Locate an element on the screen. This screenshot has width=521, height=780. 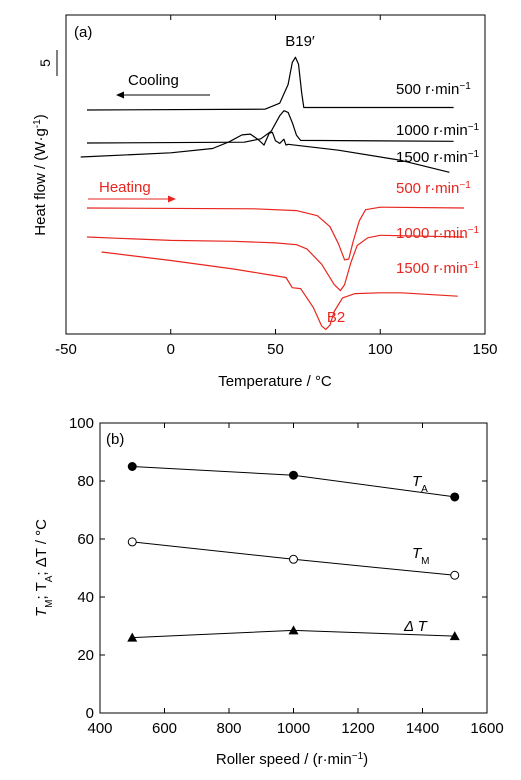
heating-label: Heating is located at coordinates (125, 187).